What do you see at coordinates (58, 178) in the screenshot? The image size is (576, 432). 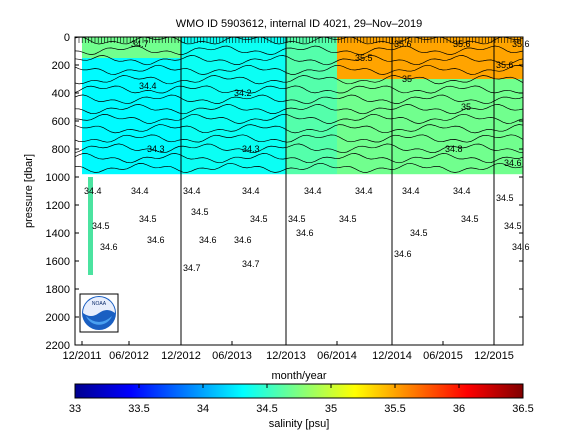 I see `y-tick-label: 1000` at bounding box center [58, 178].